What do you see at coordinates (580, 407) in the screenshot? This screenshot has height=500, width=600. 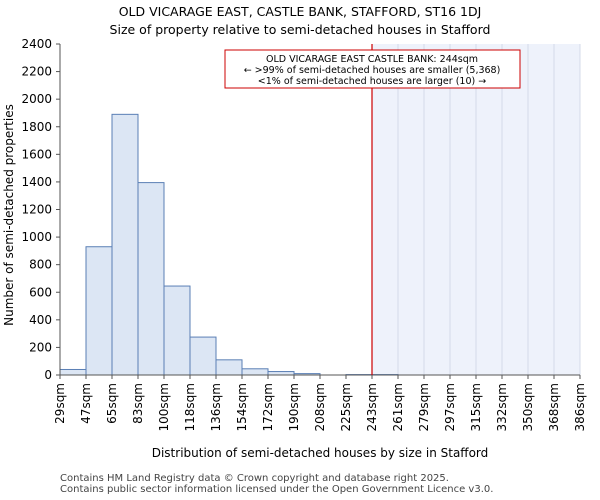 I see `x-tick-label: 386sqm` at bounding box center [580, 407].